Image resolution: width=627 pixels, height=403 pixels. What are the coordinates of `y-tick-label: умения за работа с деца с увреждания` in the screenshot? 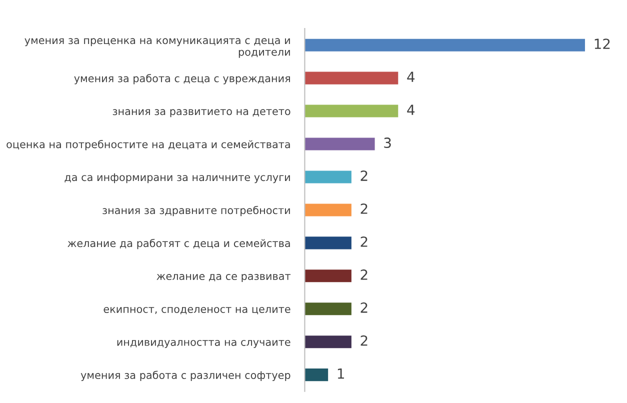 It's located at (182, 79).